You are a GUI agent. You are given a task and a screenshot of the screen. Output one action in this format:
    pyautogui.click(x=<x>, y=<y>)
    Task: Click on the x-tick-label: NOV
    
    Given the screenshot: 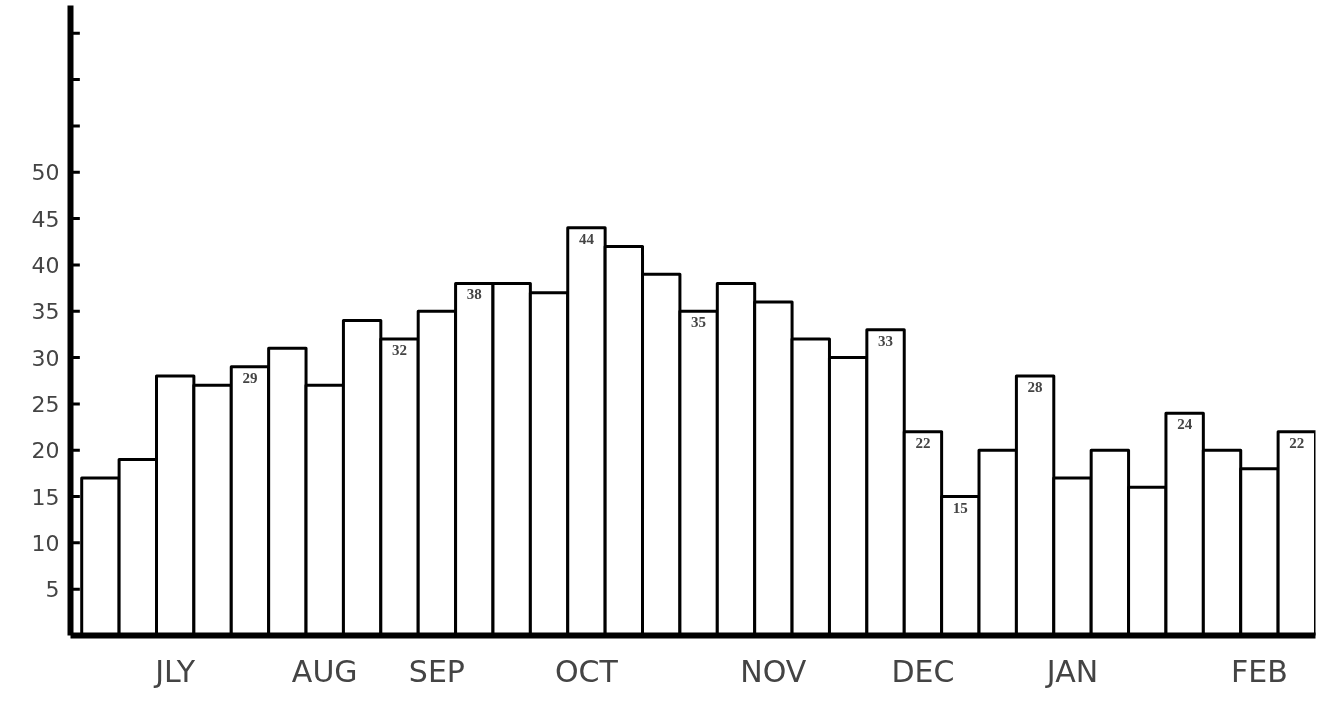 What is the action you would take?
    pyautogui.click(x=773, y=671)
    